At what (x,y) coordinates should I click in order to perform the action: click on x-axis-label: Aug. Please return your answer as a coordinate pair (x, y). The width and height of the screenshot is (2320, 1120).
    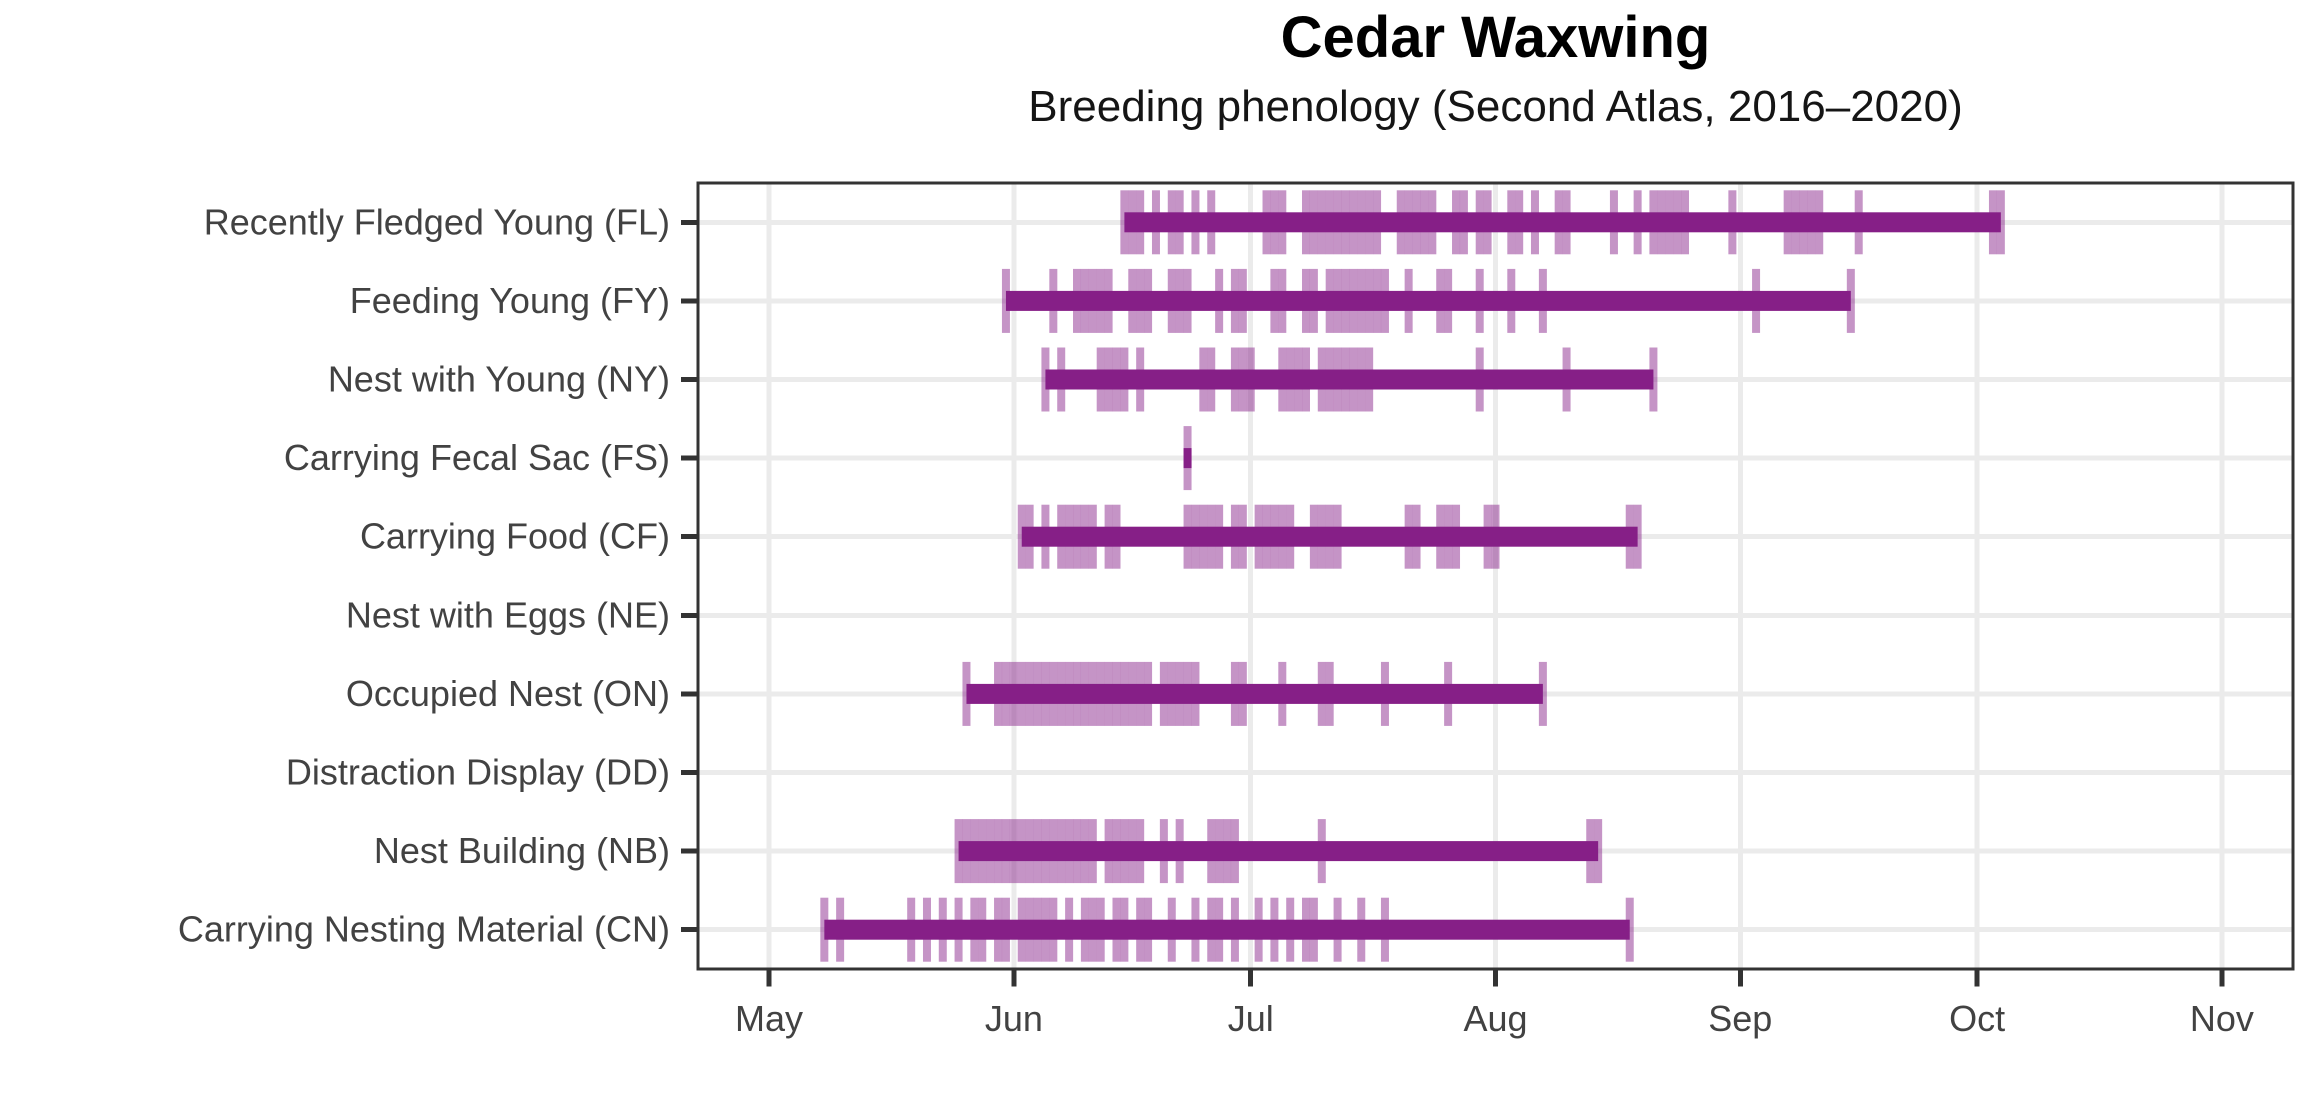
    Looking at the image, I should click on (1495, 1018).